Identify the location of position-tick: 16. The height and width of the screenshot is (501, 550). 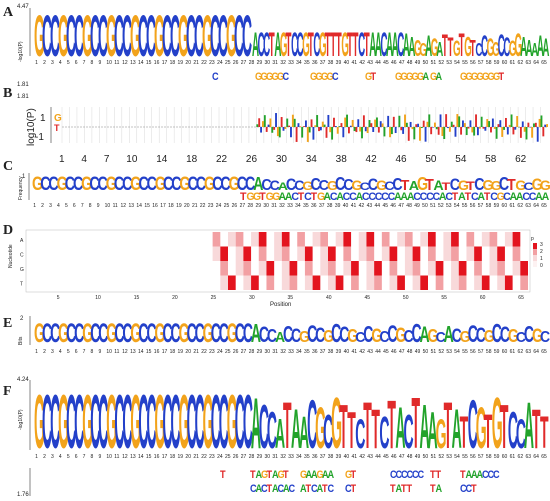
(155, 206).